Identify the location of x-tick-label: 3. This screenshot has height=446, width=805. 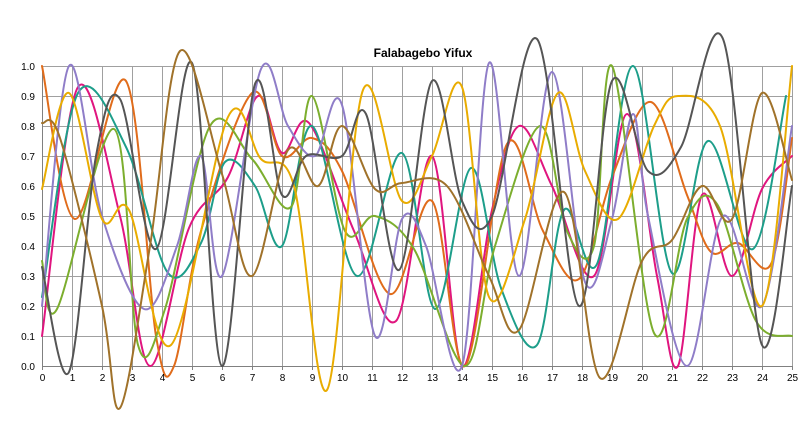
(133, 378).